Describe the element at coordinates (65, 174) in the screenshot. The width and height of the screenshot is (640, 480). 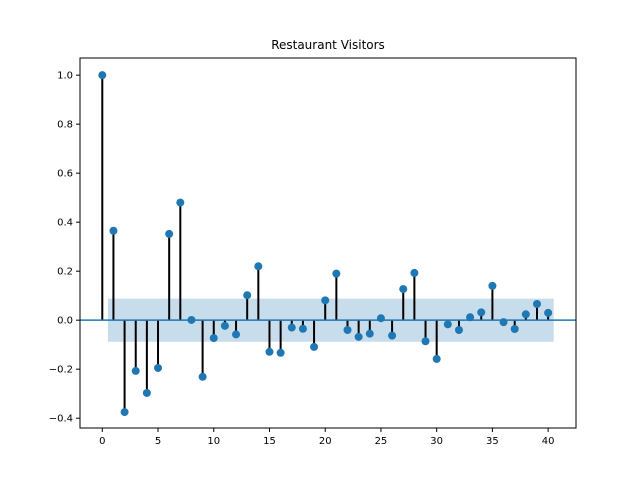
I see `y-tick-label-5: 0.6` at that location.